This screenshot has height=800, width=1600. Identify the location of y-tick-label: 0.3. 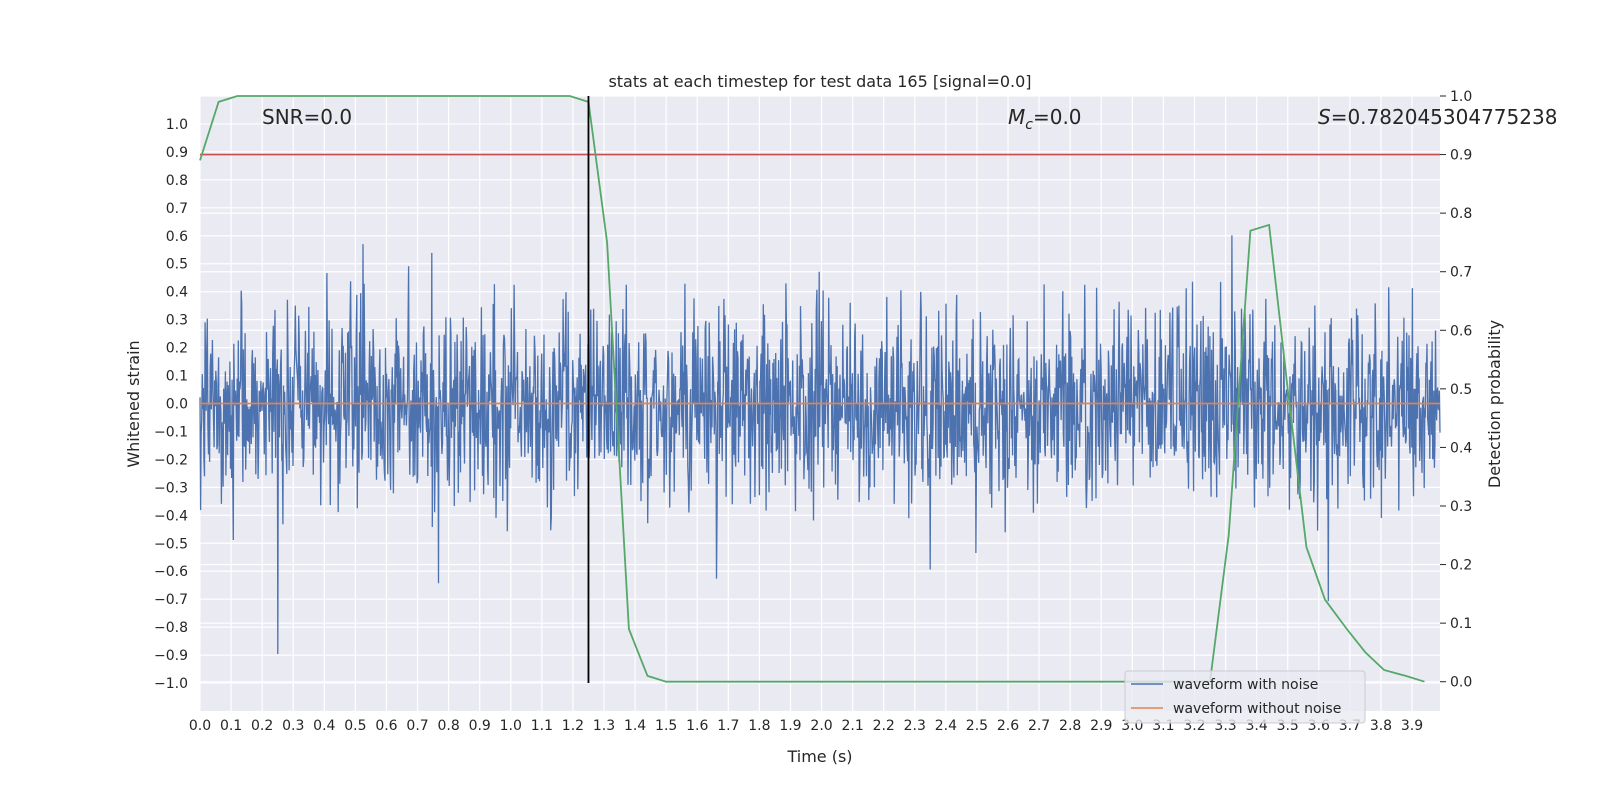
(177, 321).